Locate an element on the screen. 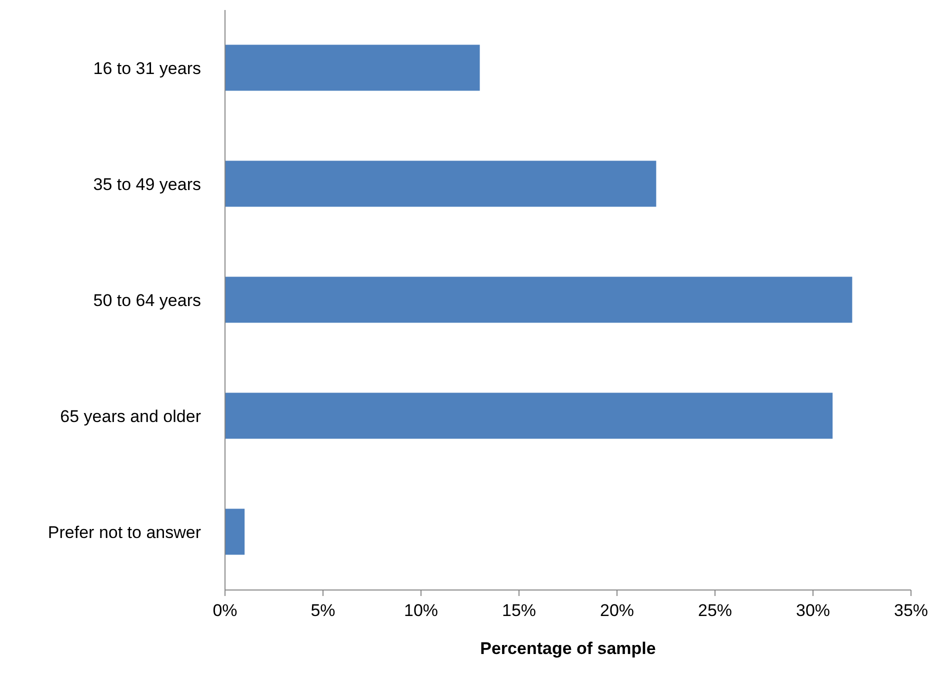  x-tick-label: 15% is located at coordinates (519, 610).